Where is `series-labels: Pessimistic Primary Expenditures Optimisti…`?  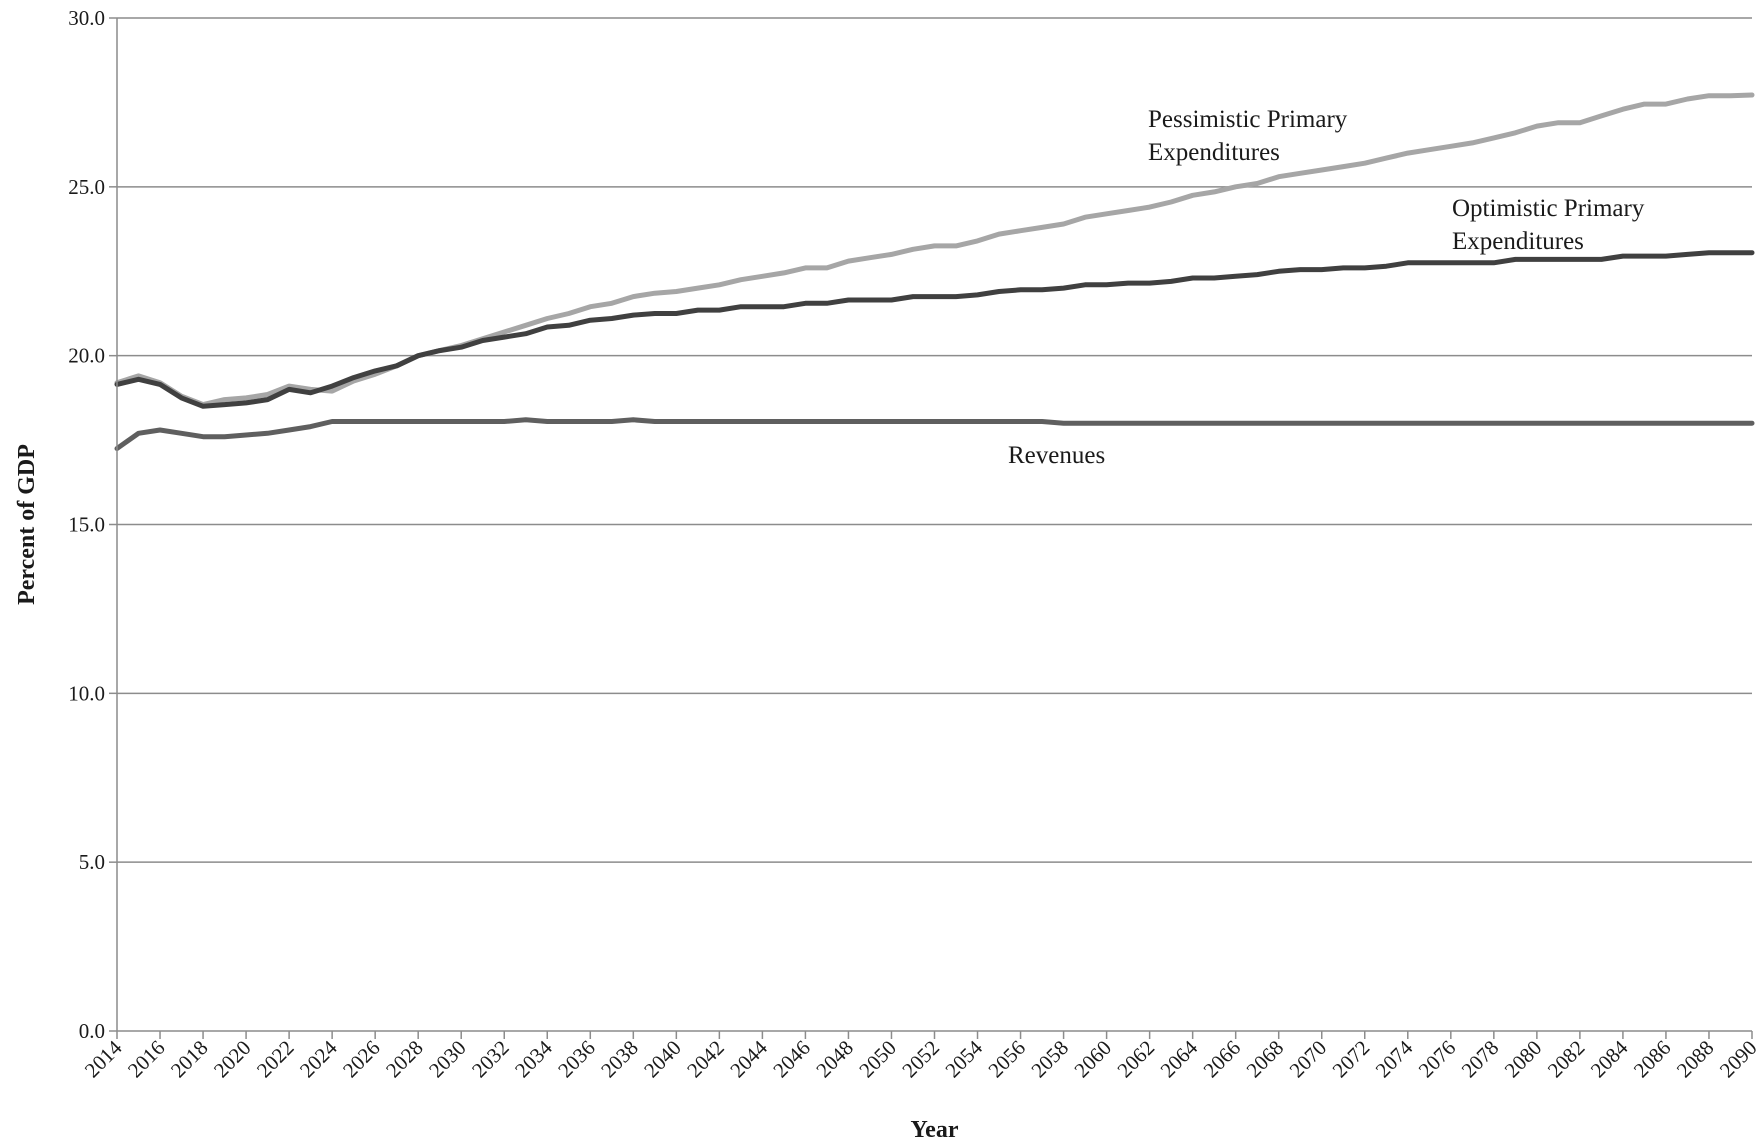 series-labels: Pessimistic Primary Expenditures Optimisti… is located at coordinates (1326, 287).